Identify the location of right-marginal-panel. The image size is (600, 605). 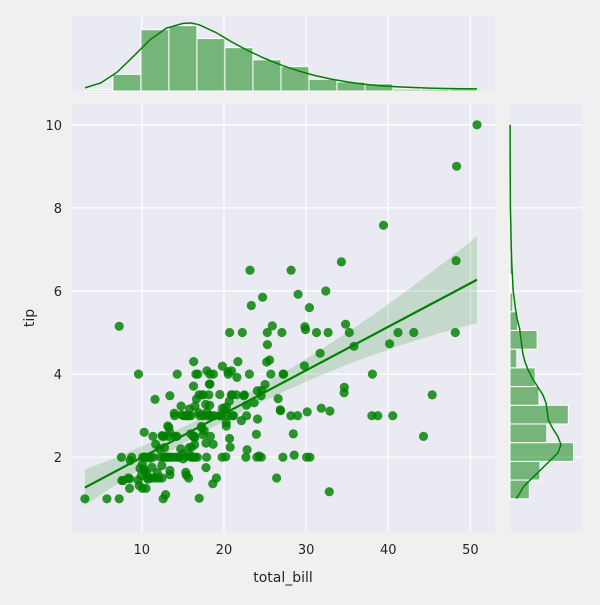
(545, 318).